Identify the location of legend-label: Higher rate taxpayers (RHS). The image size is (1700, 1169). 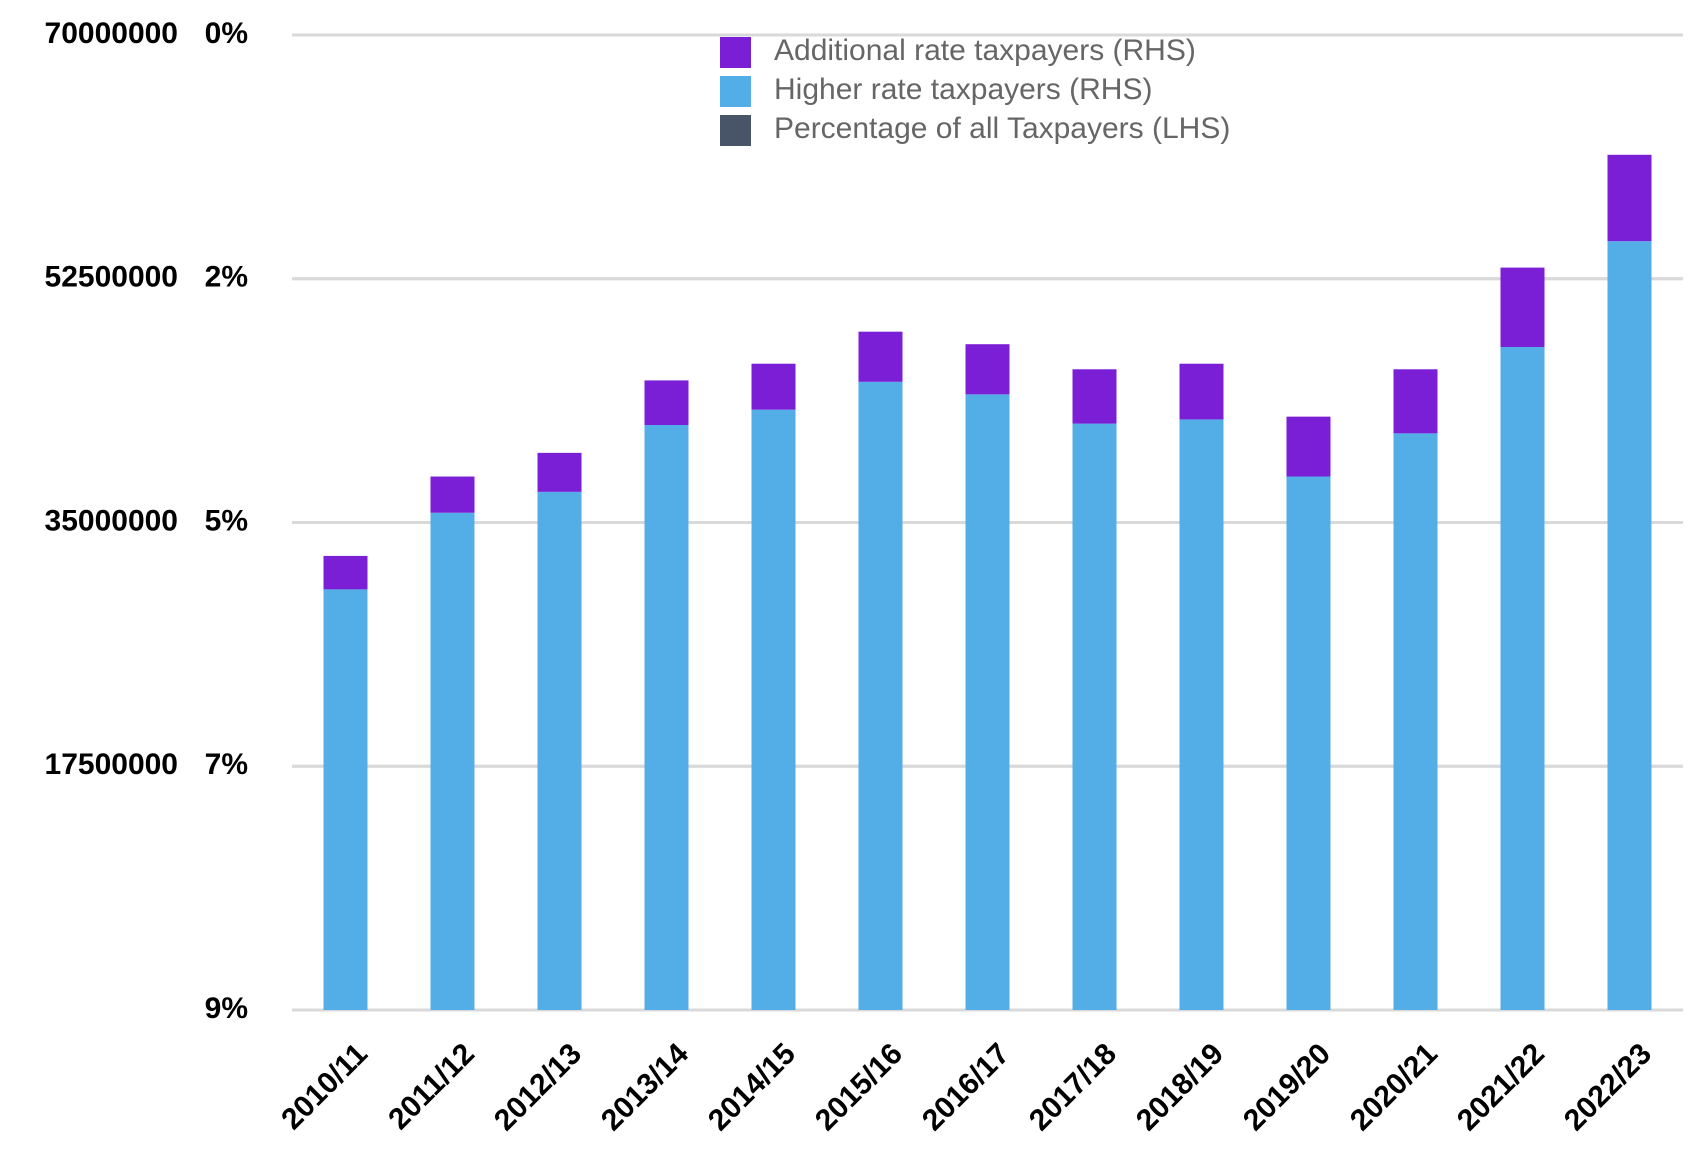
(963, 89).